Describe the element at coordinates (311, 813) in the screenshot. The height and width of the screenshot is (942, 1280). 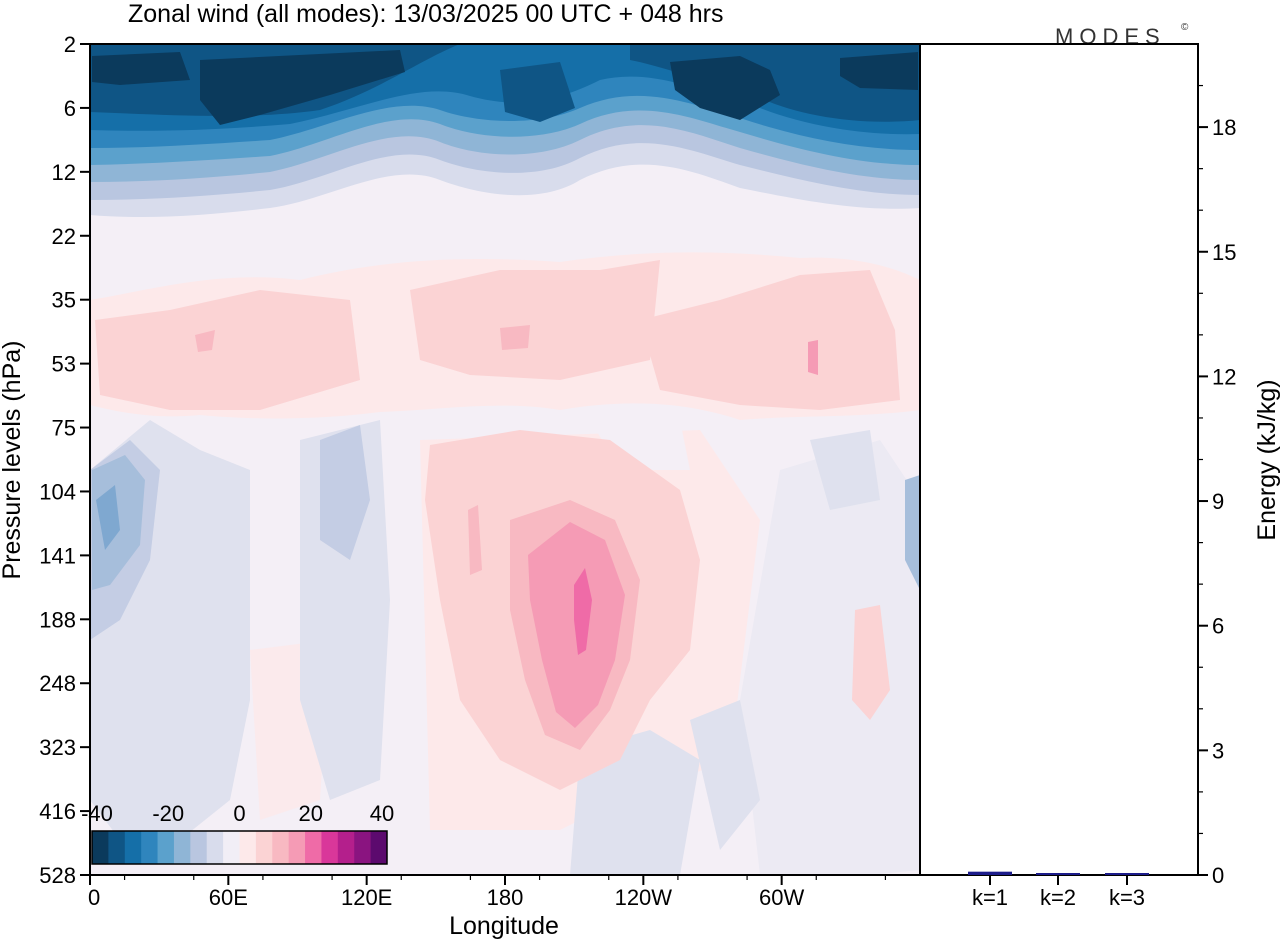
I see `colorbar-label: 20` at that location.